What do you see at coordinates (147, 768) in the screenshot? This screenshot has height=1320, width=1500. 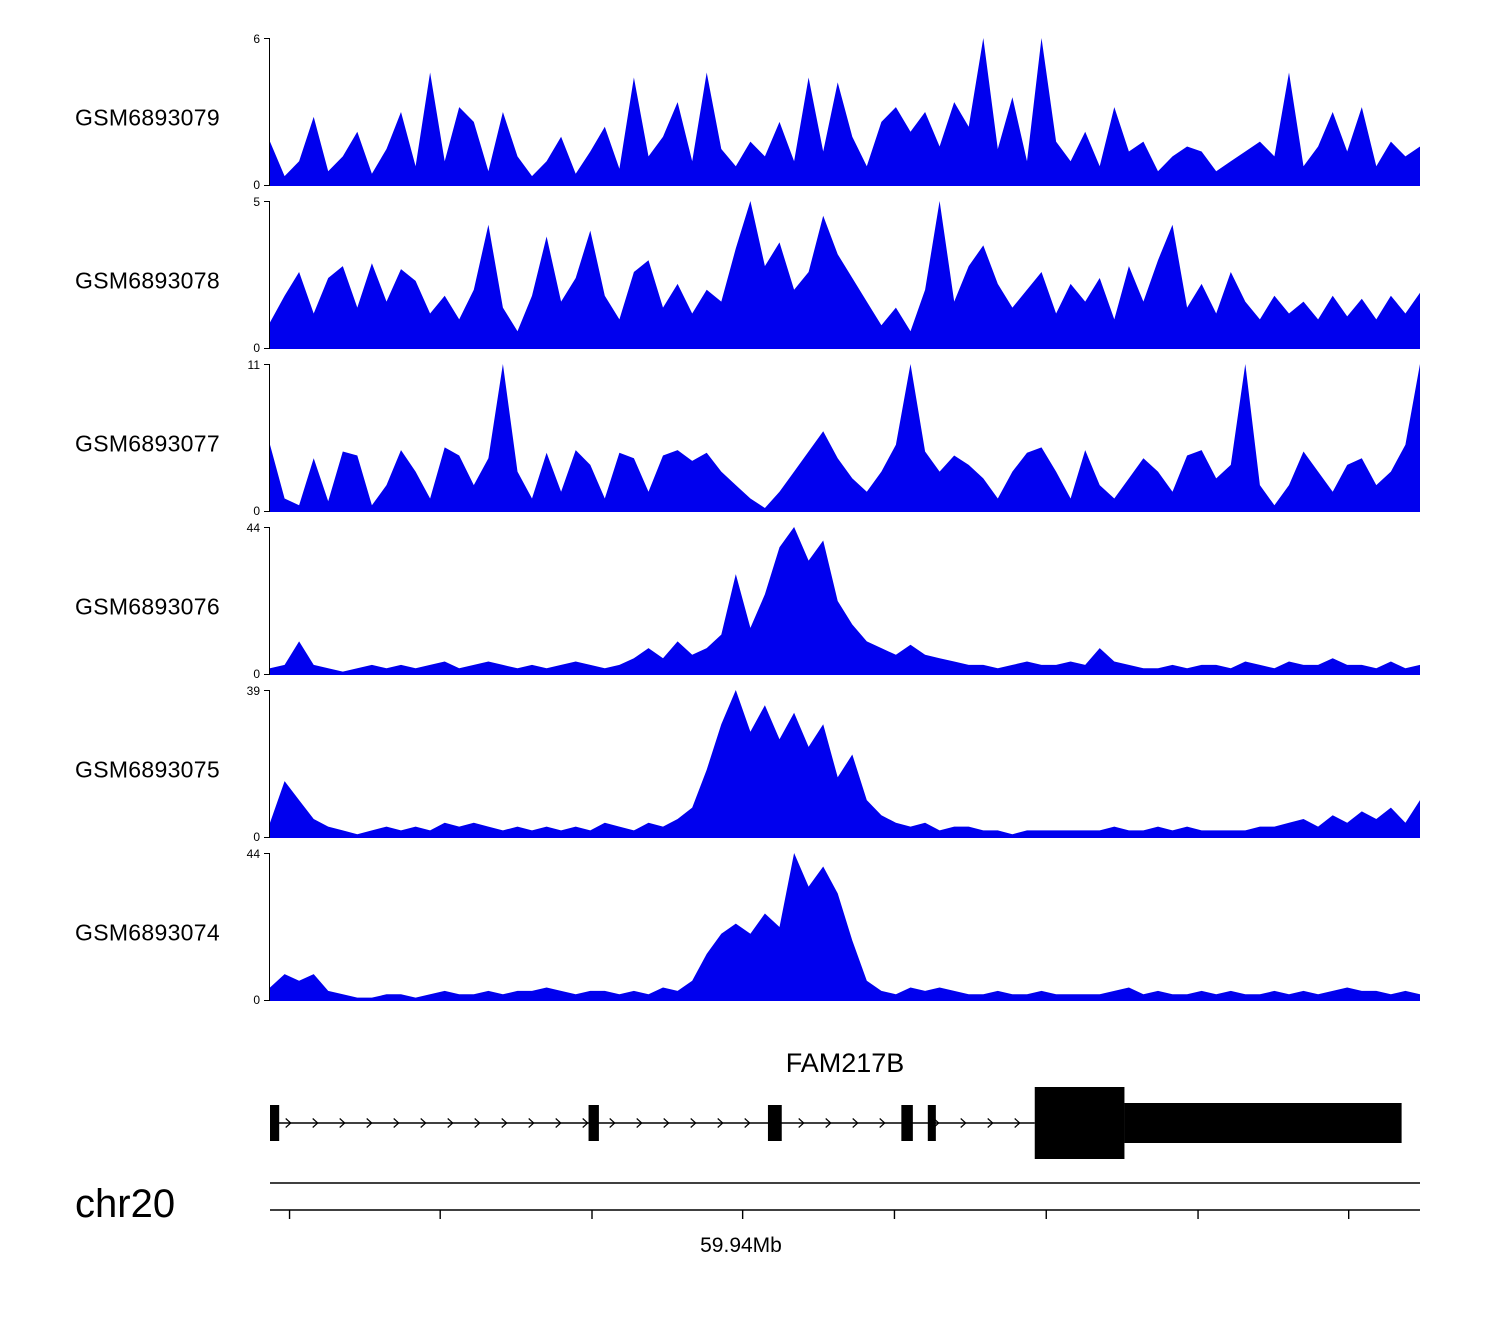 I see `track-label: GSM6893075` at bounding box center [147, 768].